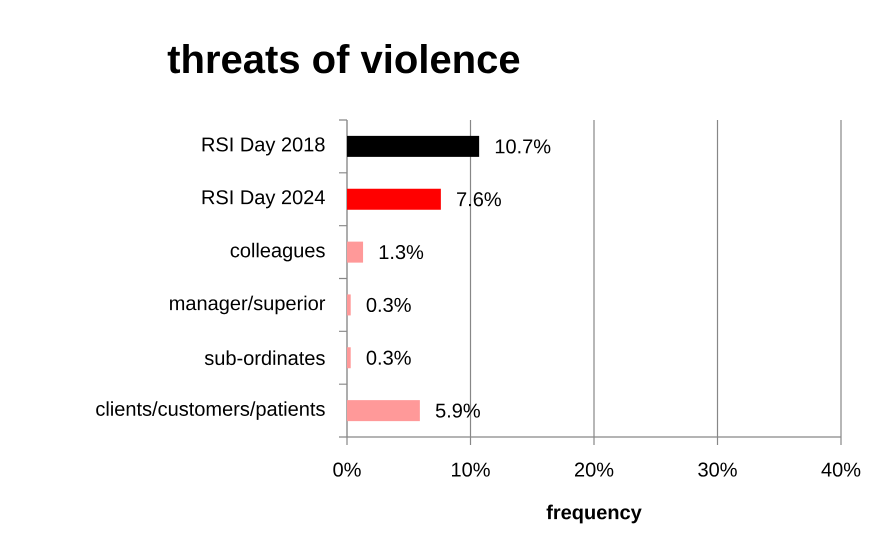 Image resolution: width=890 pixels, height=557 pixels. Describe the element at coordinates (402, 252) in the screenshot. I see `data-label: 1.3%` at that location.